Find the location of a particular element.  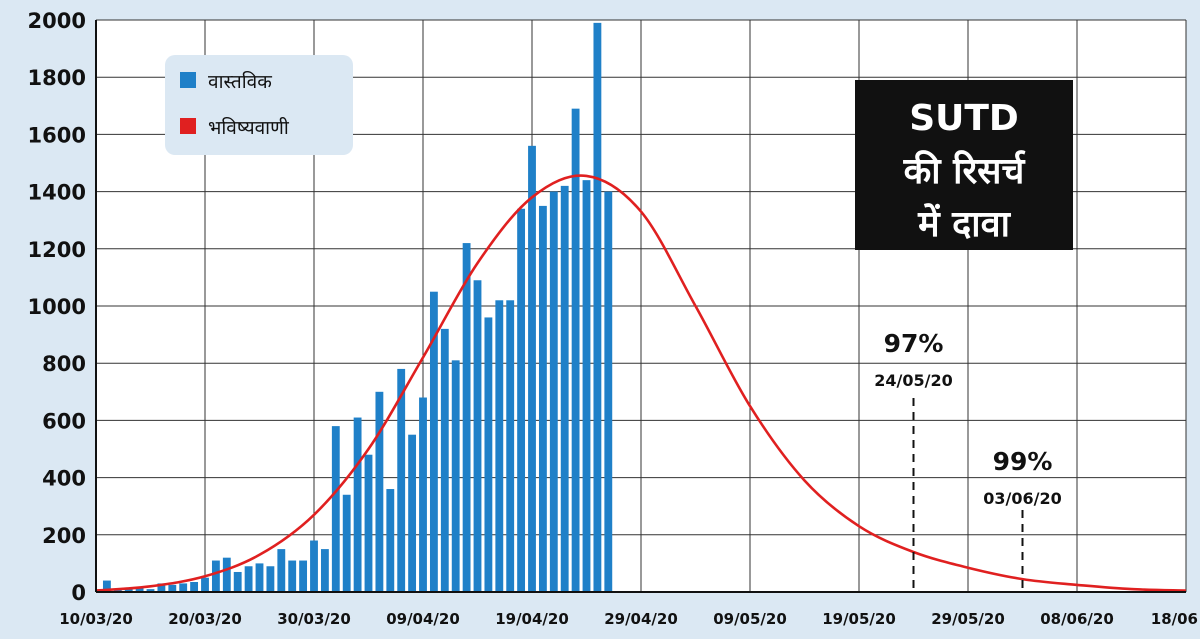

legend: वास्तविक भविष्यवाणी is located at coordinates (259, 105).